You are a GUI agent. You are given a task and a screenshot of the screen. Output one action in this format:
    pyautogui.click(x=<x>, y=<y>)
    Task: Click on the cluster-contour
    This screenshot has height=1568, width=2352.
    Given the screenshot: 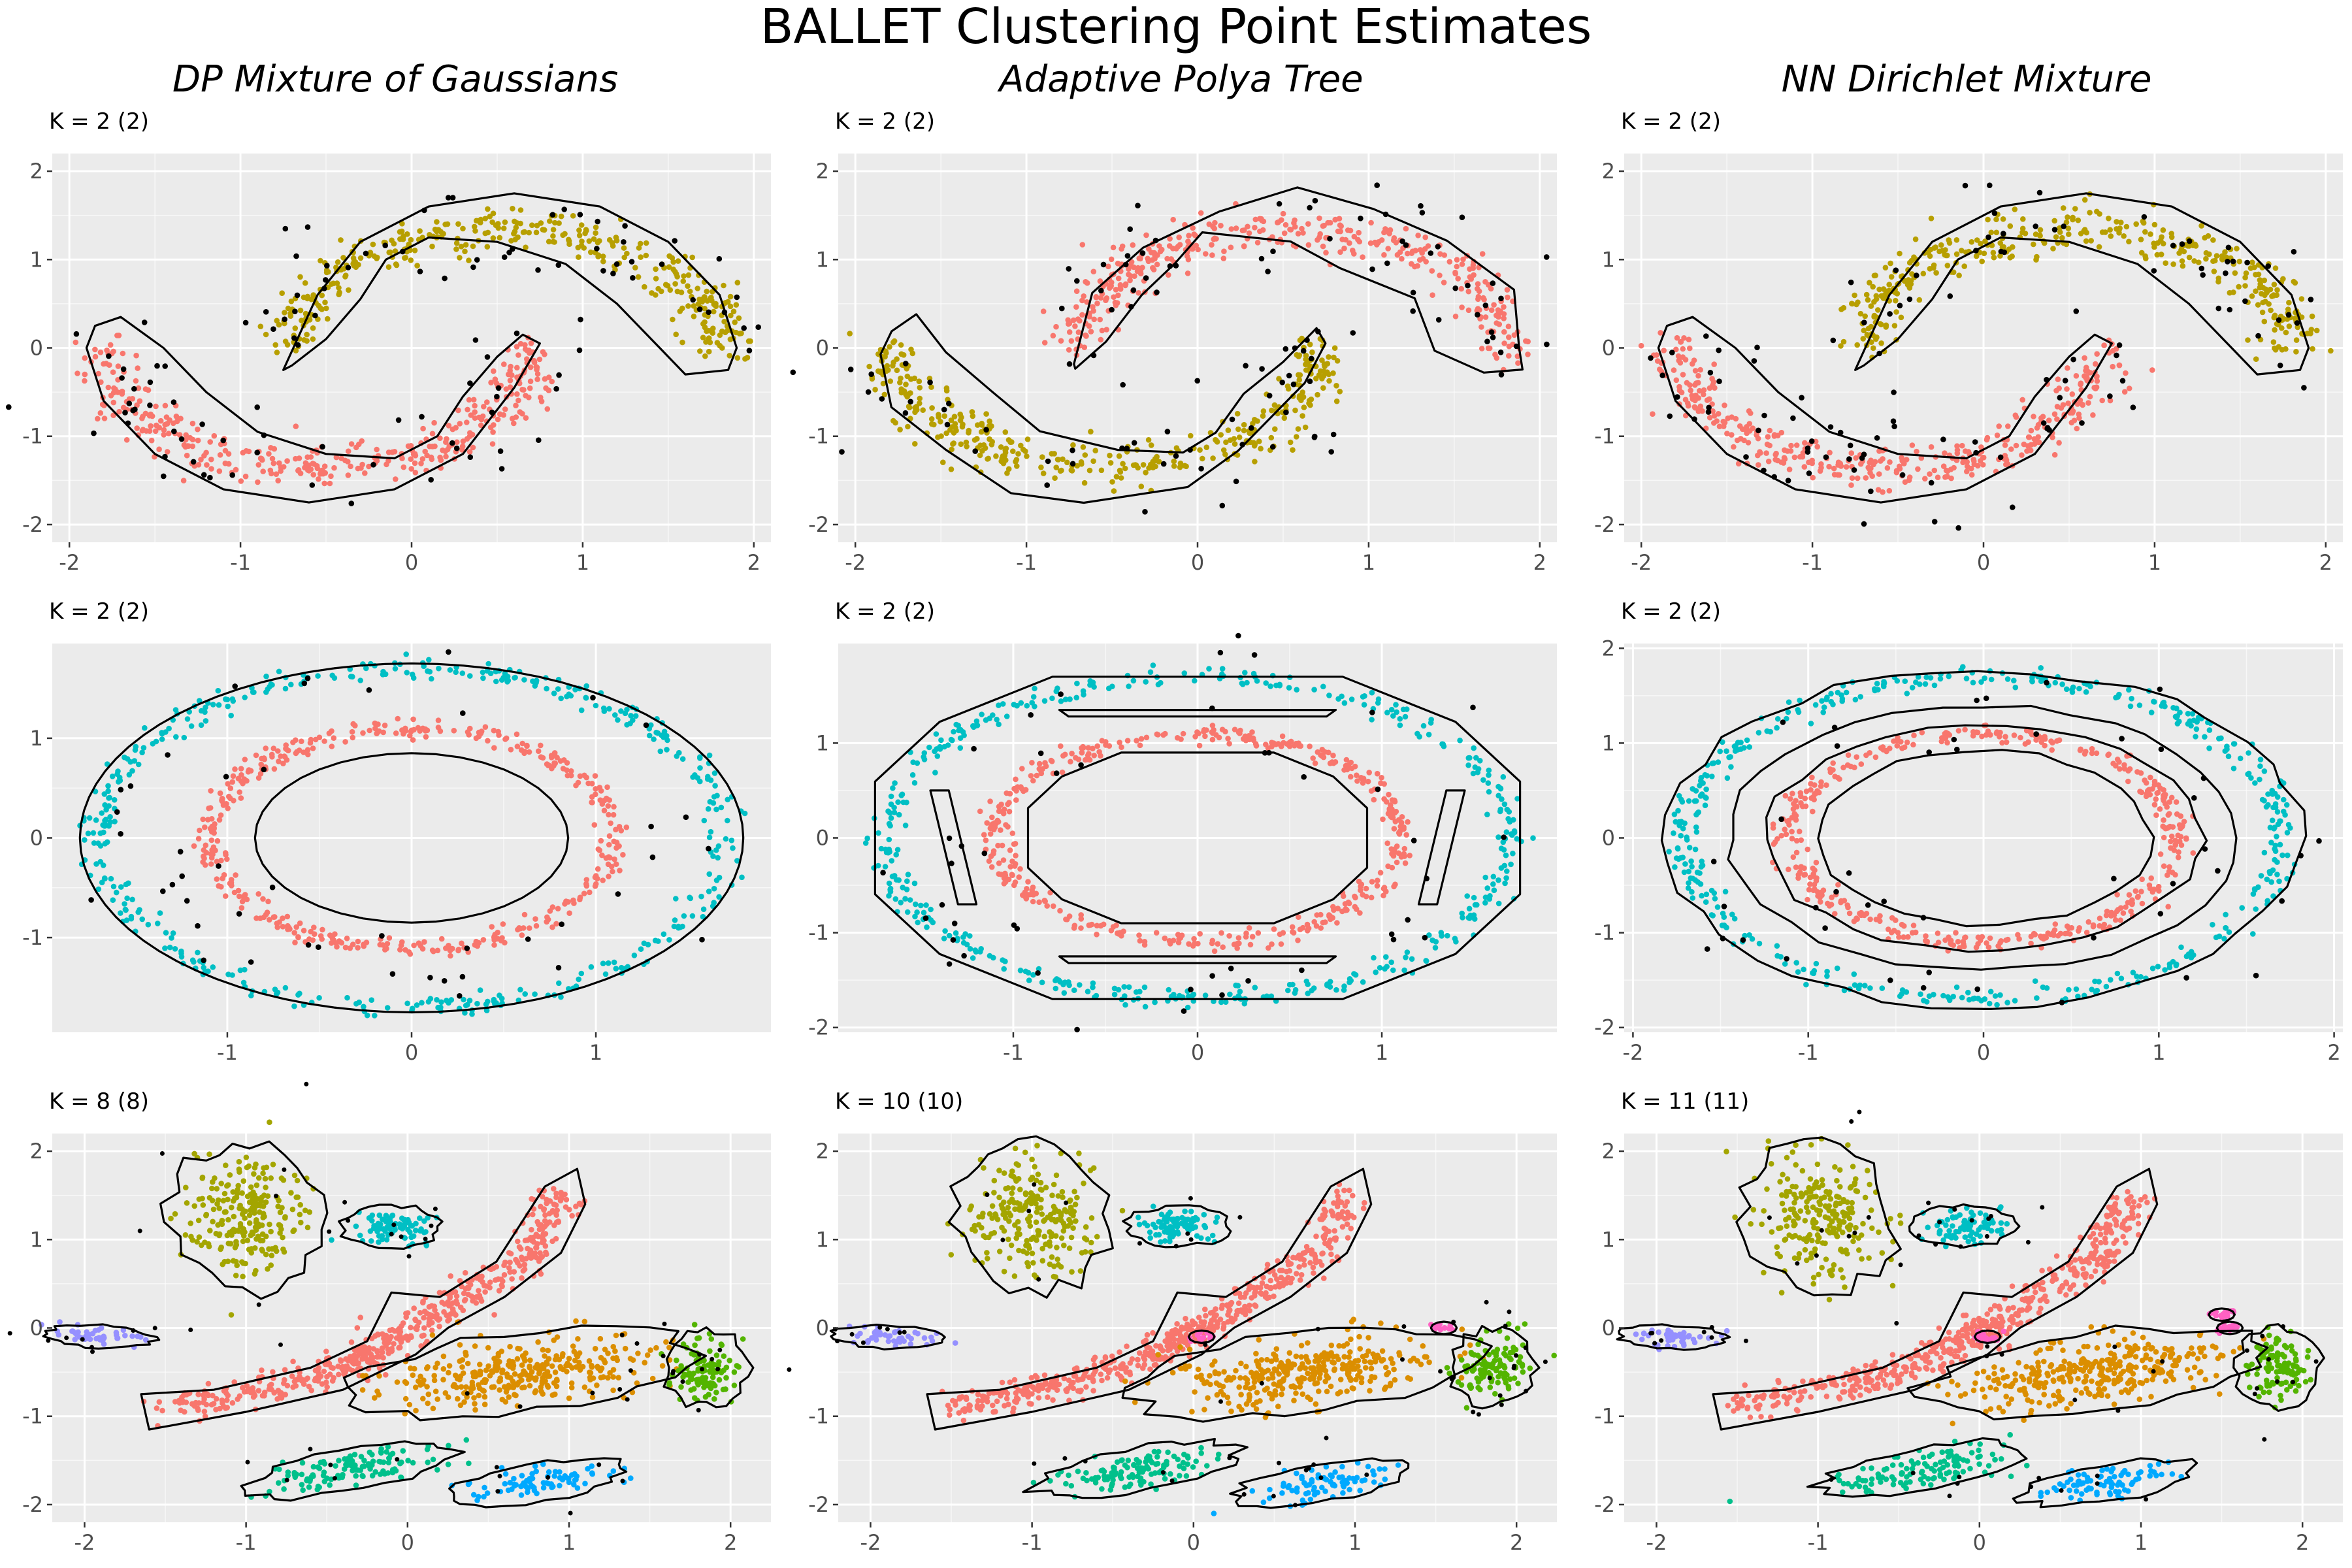 What is the action you would take?
    pyautogui.click(x=313, y=410)
    